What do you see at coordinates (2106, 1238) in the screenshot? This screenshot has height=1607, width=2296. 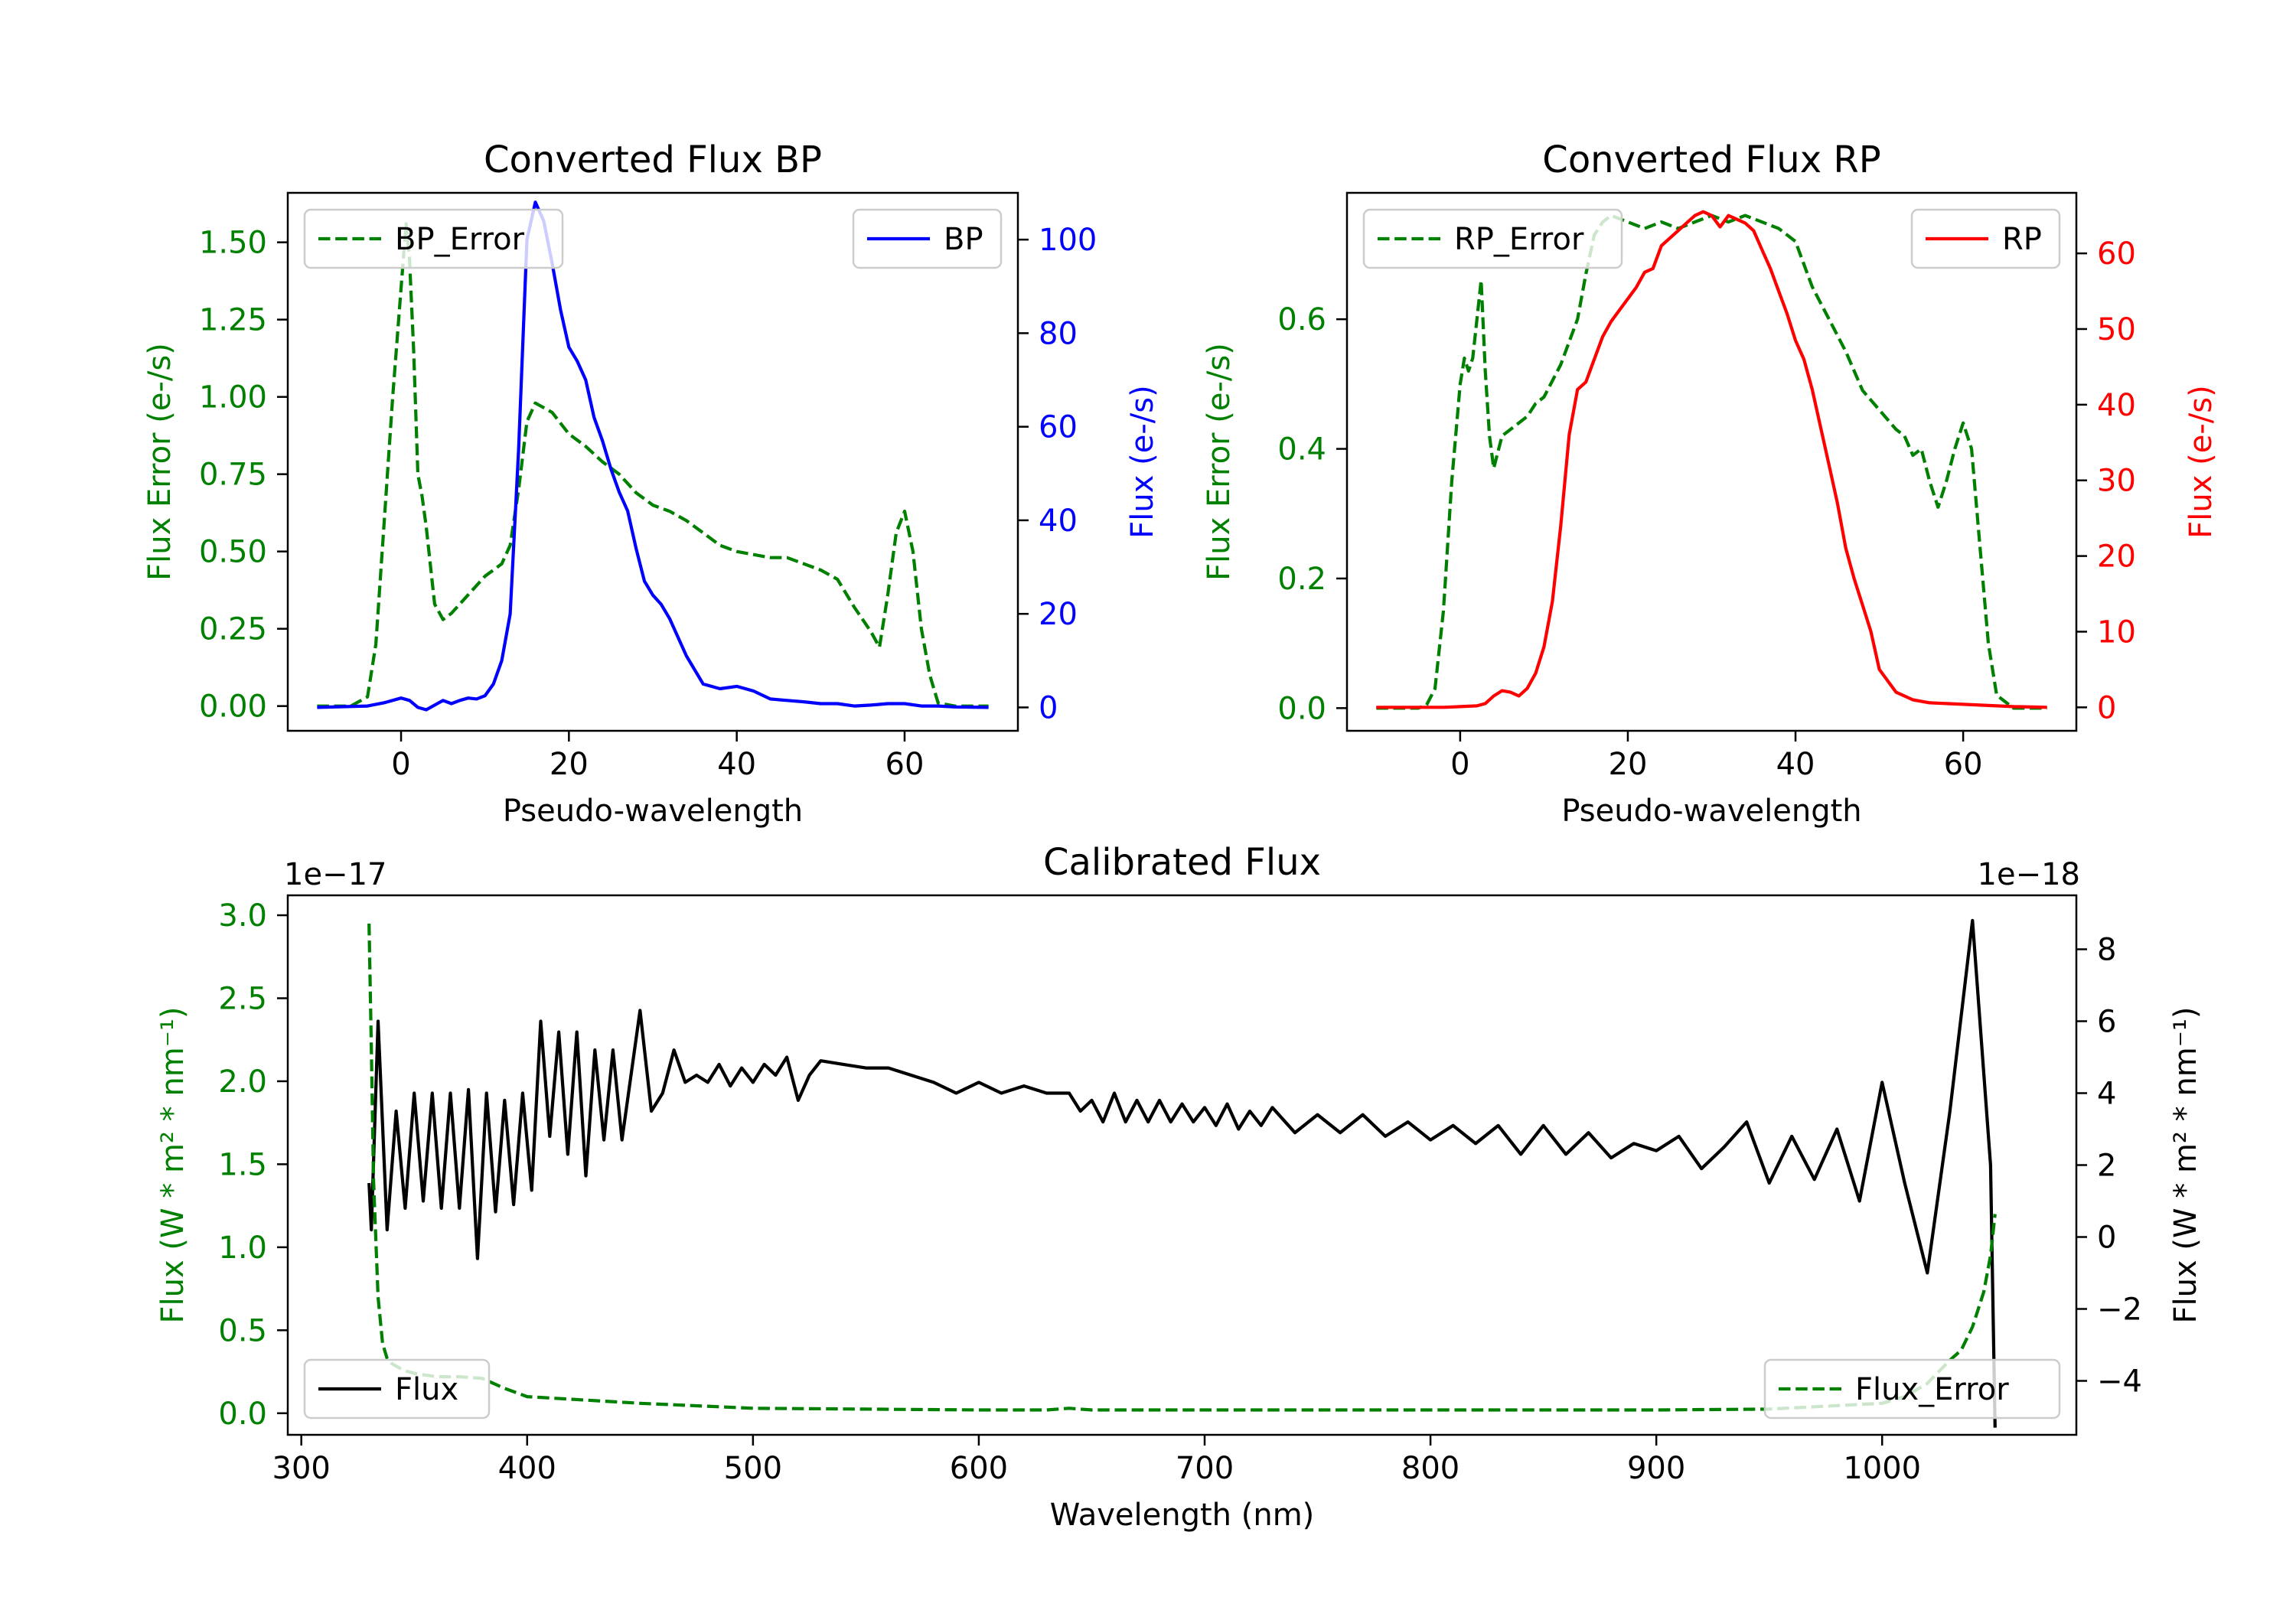 I see `cal-ytick-right-label: 0` at bounding box center [2106, 1238].